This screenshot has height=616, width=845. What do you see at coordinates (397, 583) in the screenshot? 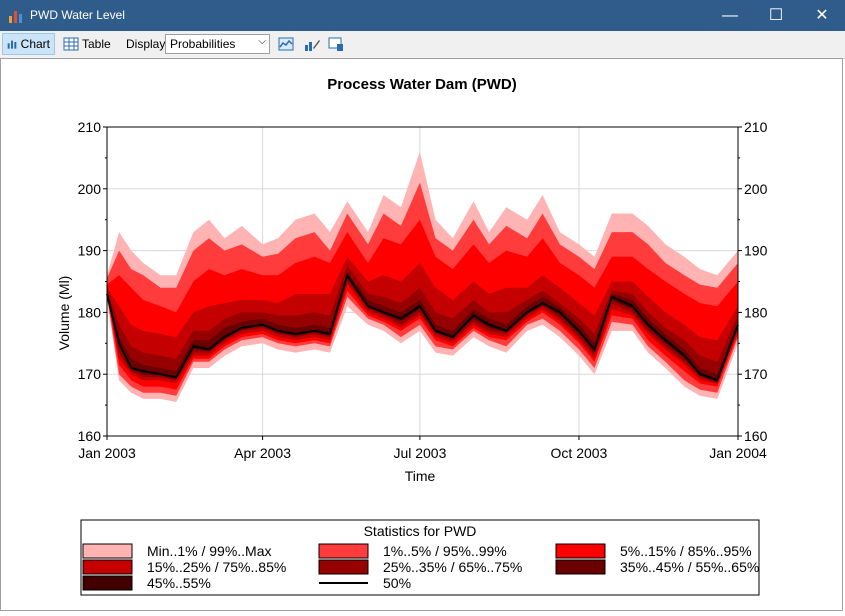
I see `legend-entry-label: 50%` at bounding box center [397, 583].